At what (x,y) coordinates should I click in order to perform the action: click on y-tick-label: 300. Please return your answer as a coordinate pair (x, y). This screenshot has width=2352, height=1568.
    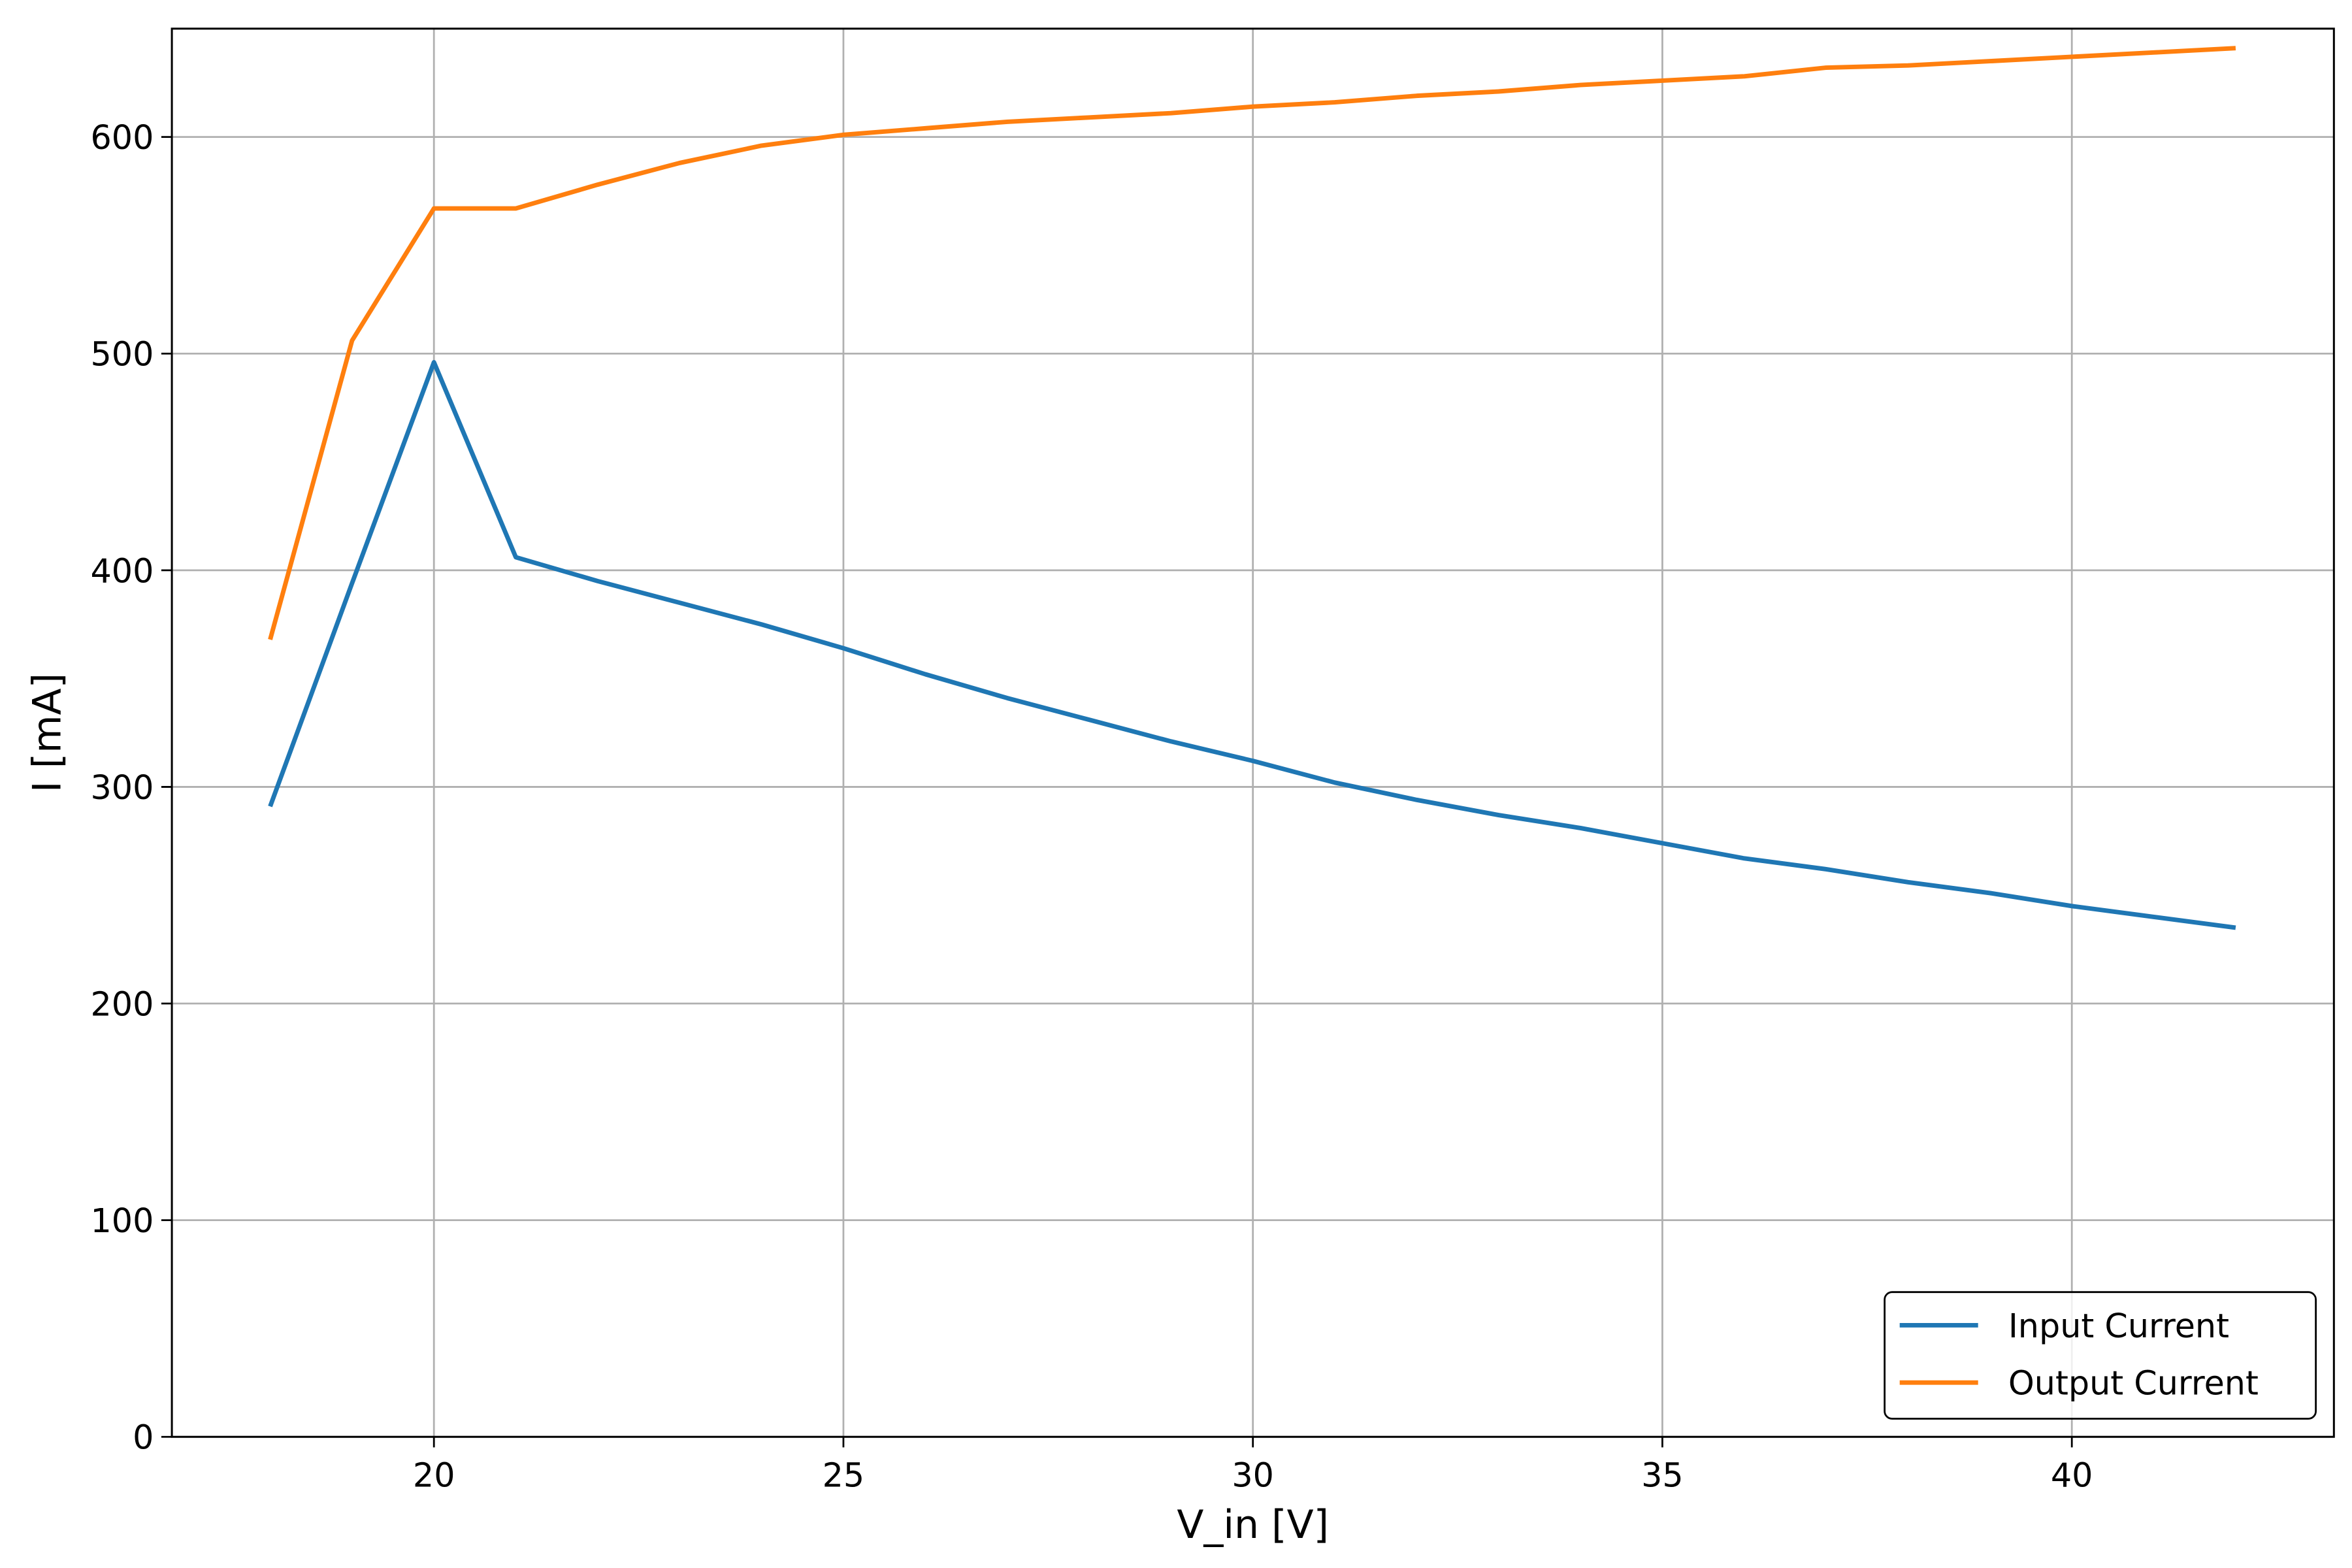
    Looking at the image, I should click on (122, 787).